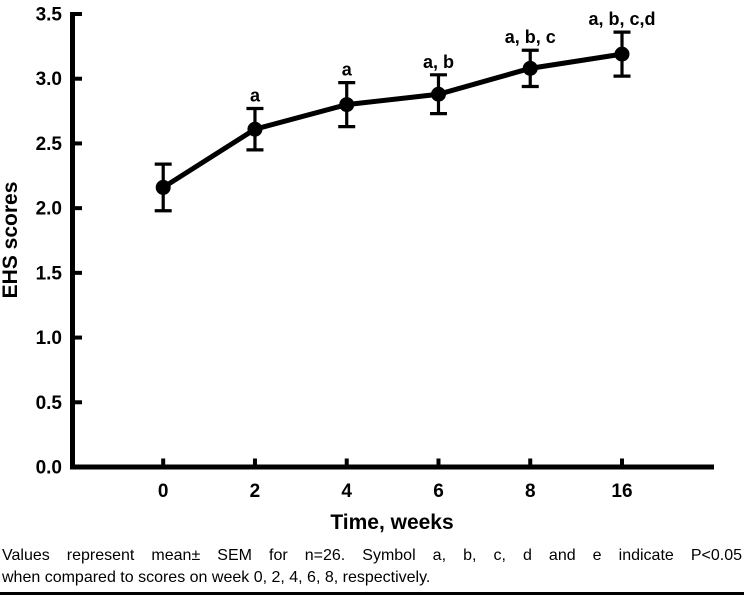 Image resolution: width=744 pixels, height=595 pixels. I want to click on y-tick-label: 1.0, so click(49, 338).